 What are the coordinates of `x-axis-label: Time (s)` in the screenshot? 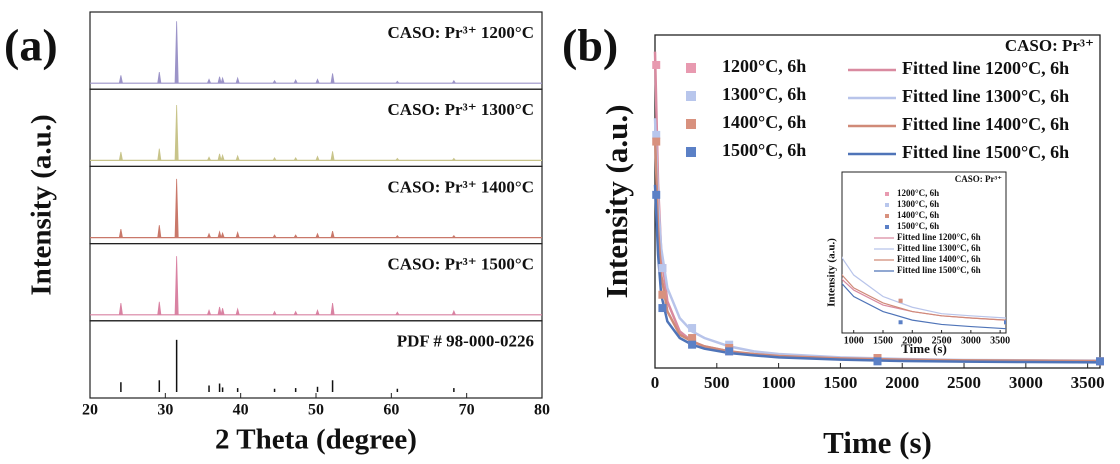 It's located at (877, 442).